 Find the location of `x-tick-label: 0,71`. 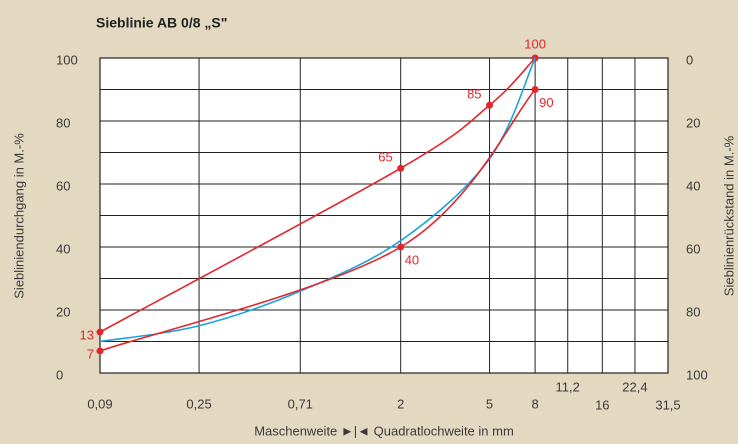

x-tick-label: 0,71 is located at coordinates (300, 403).